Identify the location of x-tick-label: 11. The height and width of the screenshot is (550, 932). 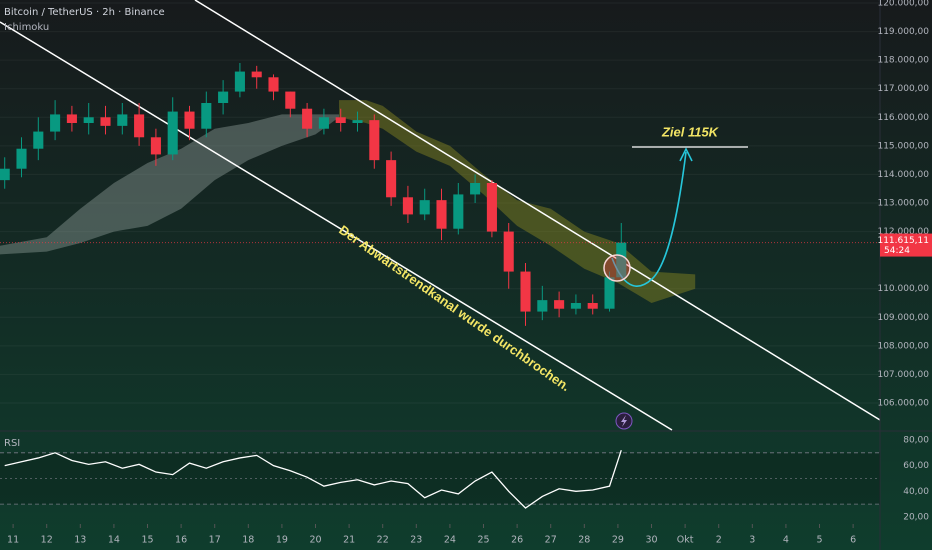
(13, 540).